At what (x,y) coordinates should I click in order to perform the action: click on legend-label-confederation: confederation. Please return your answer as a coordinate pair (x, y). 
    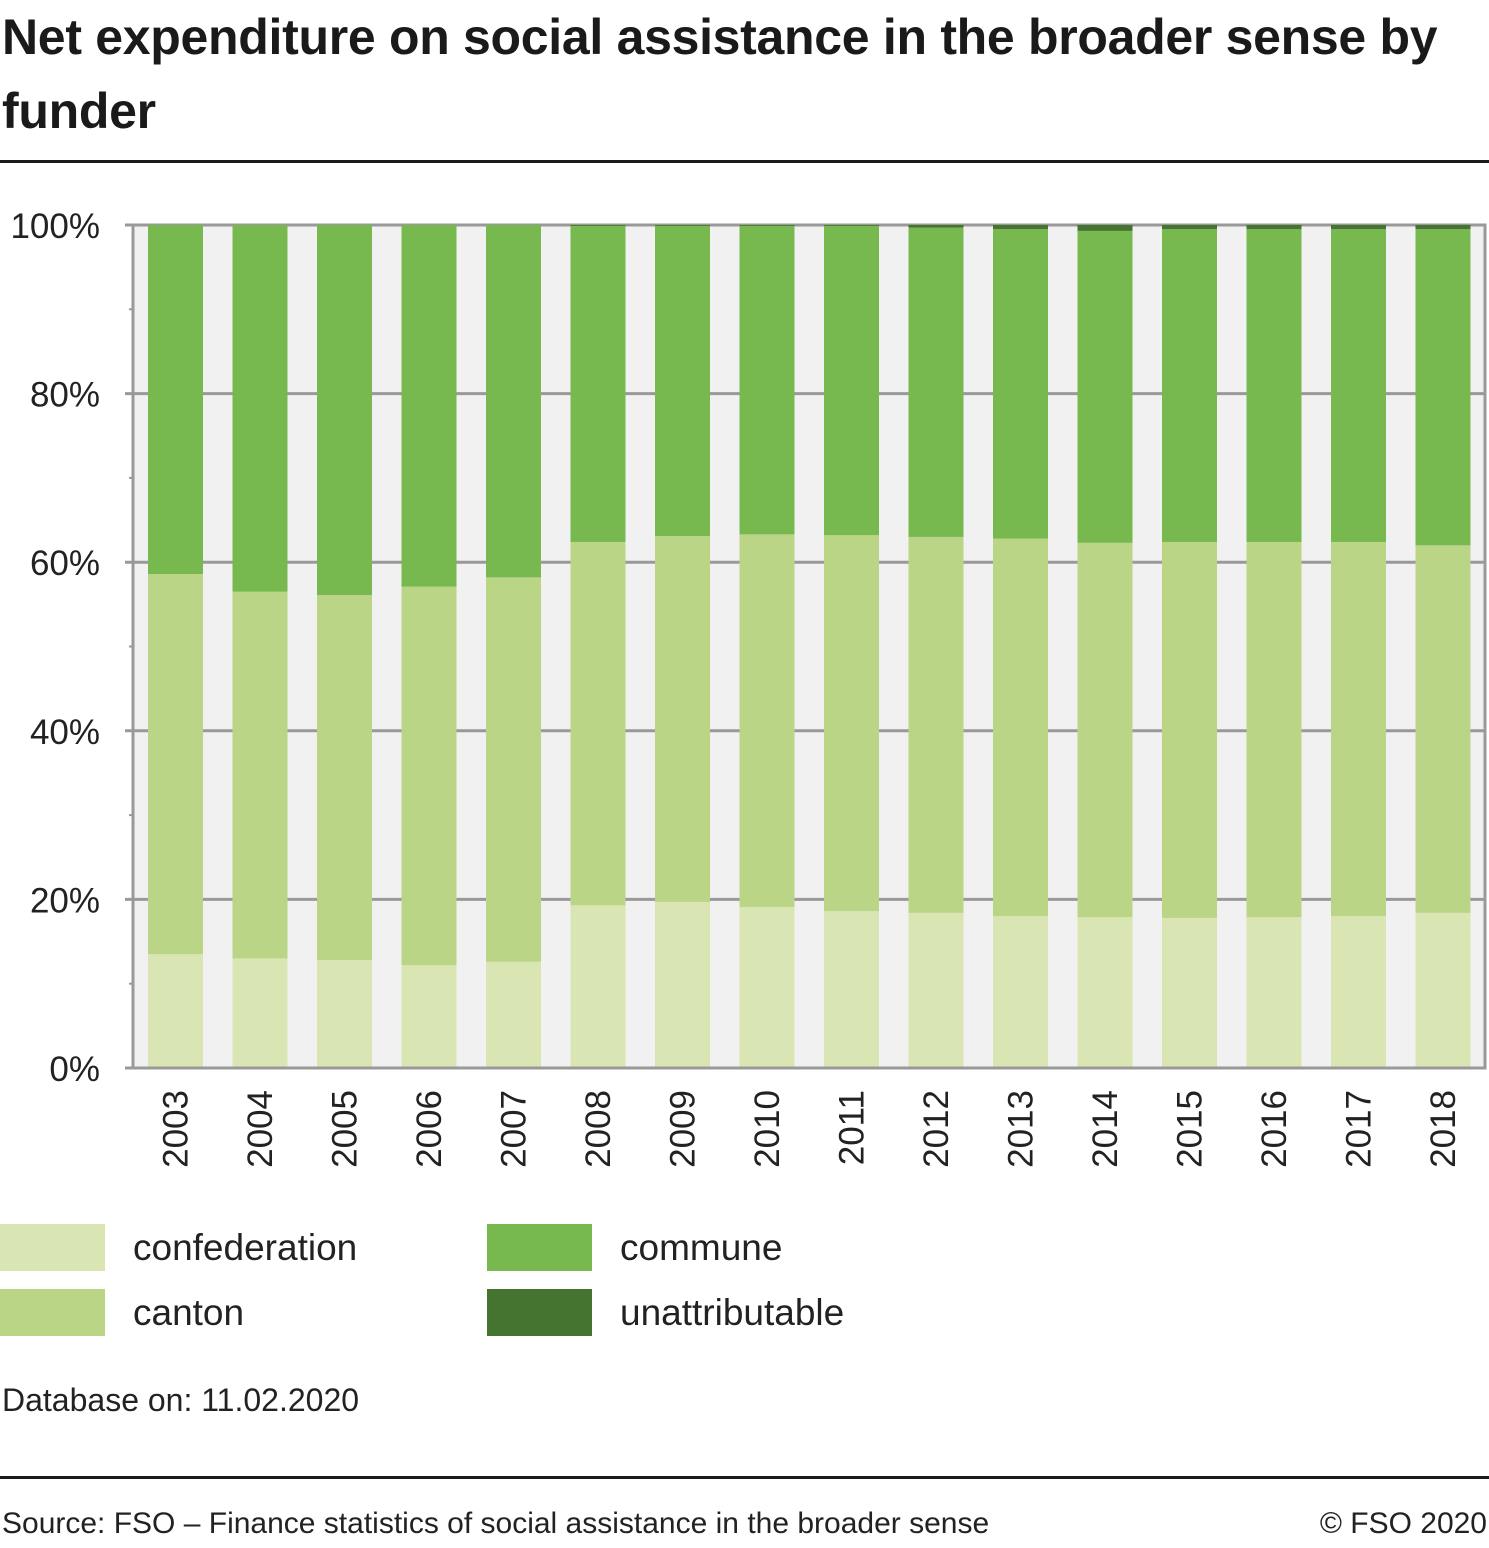
    Looking at the image, I should click on (245, 1247).